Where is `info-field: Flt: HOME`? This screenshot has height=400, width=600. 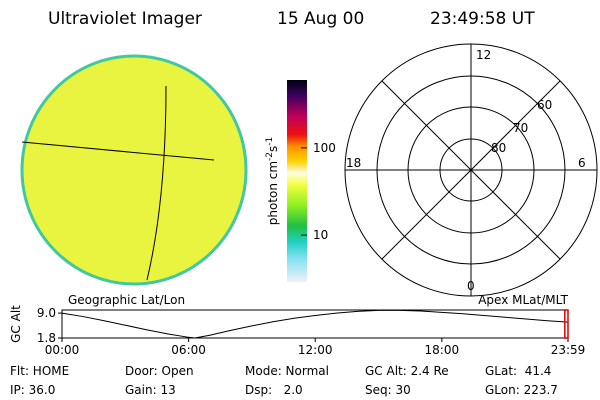
info-field: Flt: HOME is located at coordinates (39, 371).